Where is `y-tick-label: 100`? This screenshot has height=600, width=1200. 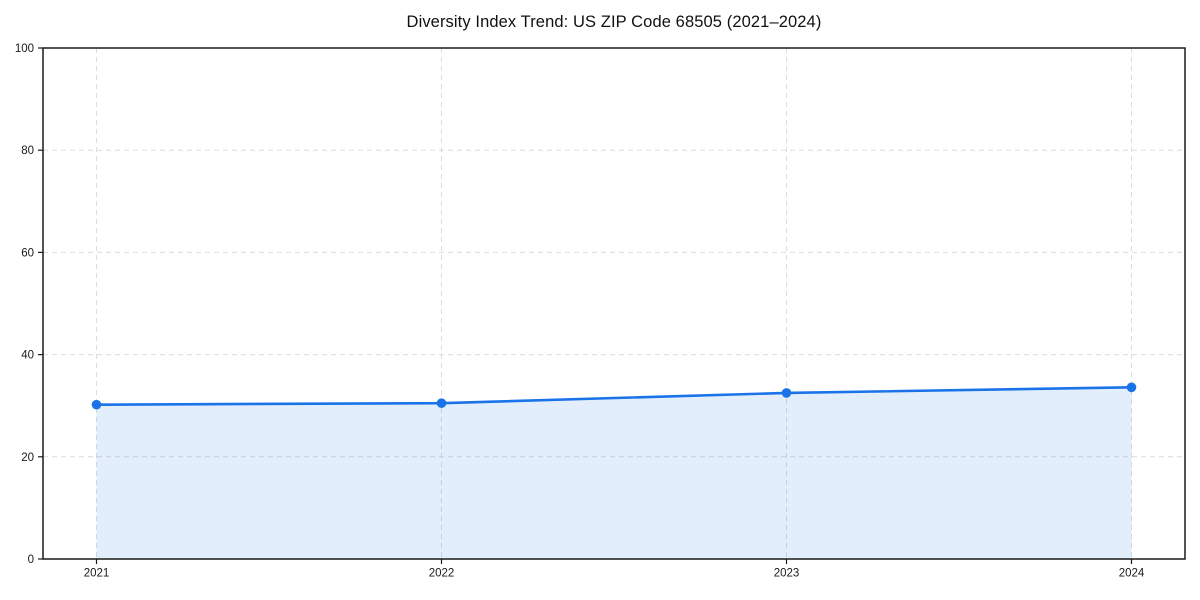 y-tick-label: 100 is located at coordinates (24, 49).